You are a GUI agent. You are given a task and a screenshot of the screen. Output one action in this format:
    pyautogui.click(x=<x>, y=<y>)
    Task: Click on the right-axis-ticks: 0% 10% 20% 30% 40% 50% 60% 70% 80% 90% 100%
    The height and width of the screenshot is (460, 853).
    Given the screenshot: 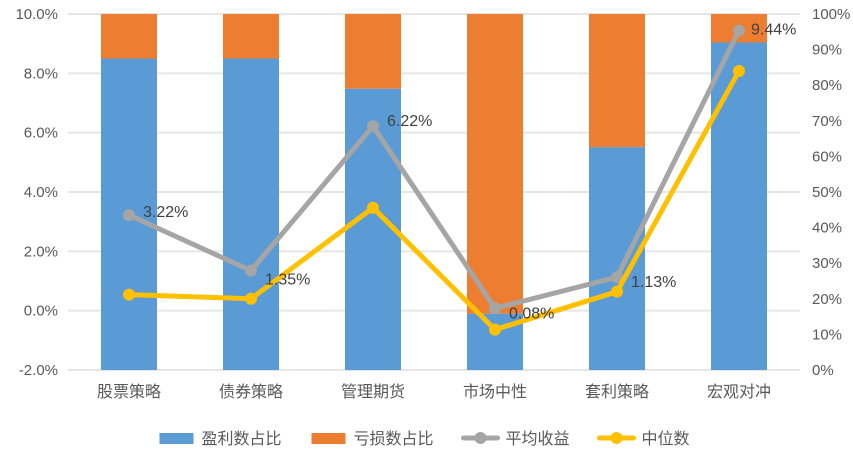 What is the action you would take?
    pyautogui.click(x=831, y=192)
    